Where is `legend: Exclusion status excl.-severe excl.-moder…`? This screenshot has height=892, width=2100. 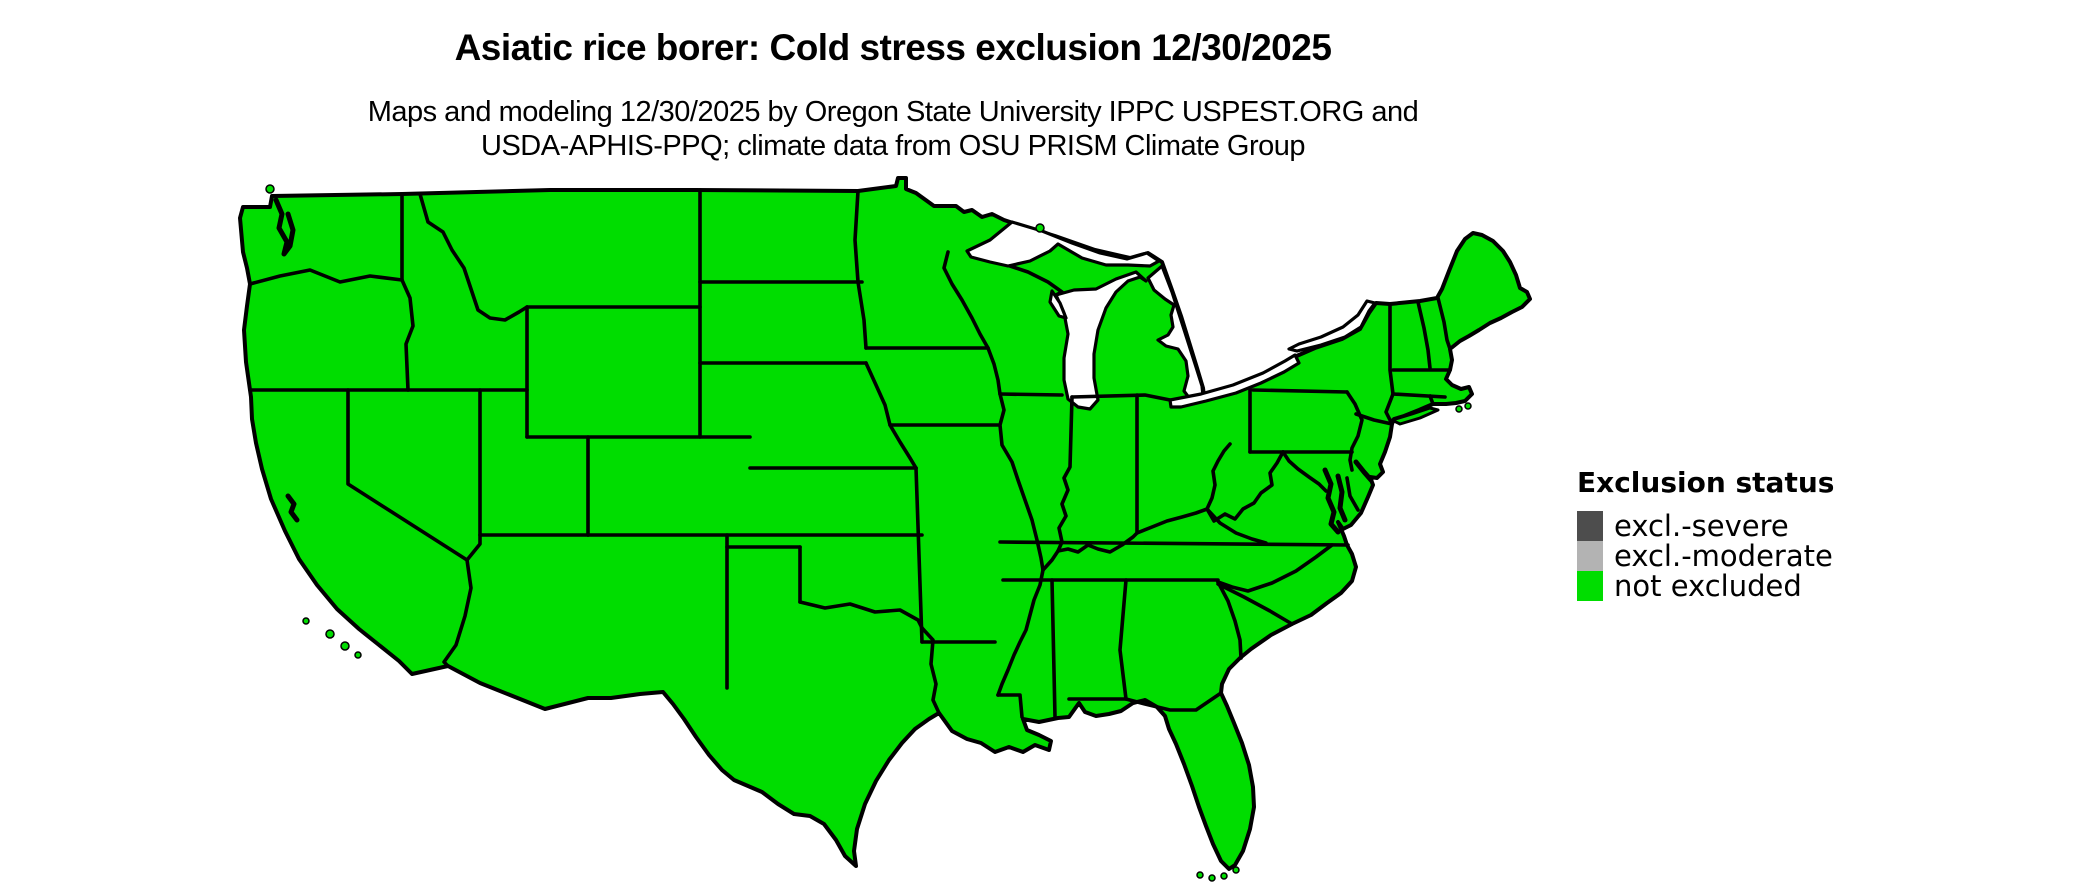
legend: Exclusion status excl.-severe excl.-moder… is located at coordinates (1787, 533).